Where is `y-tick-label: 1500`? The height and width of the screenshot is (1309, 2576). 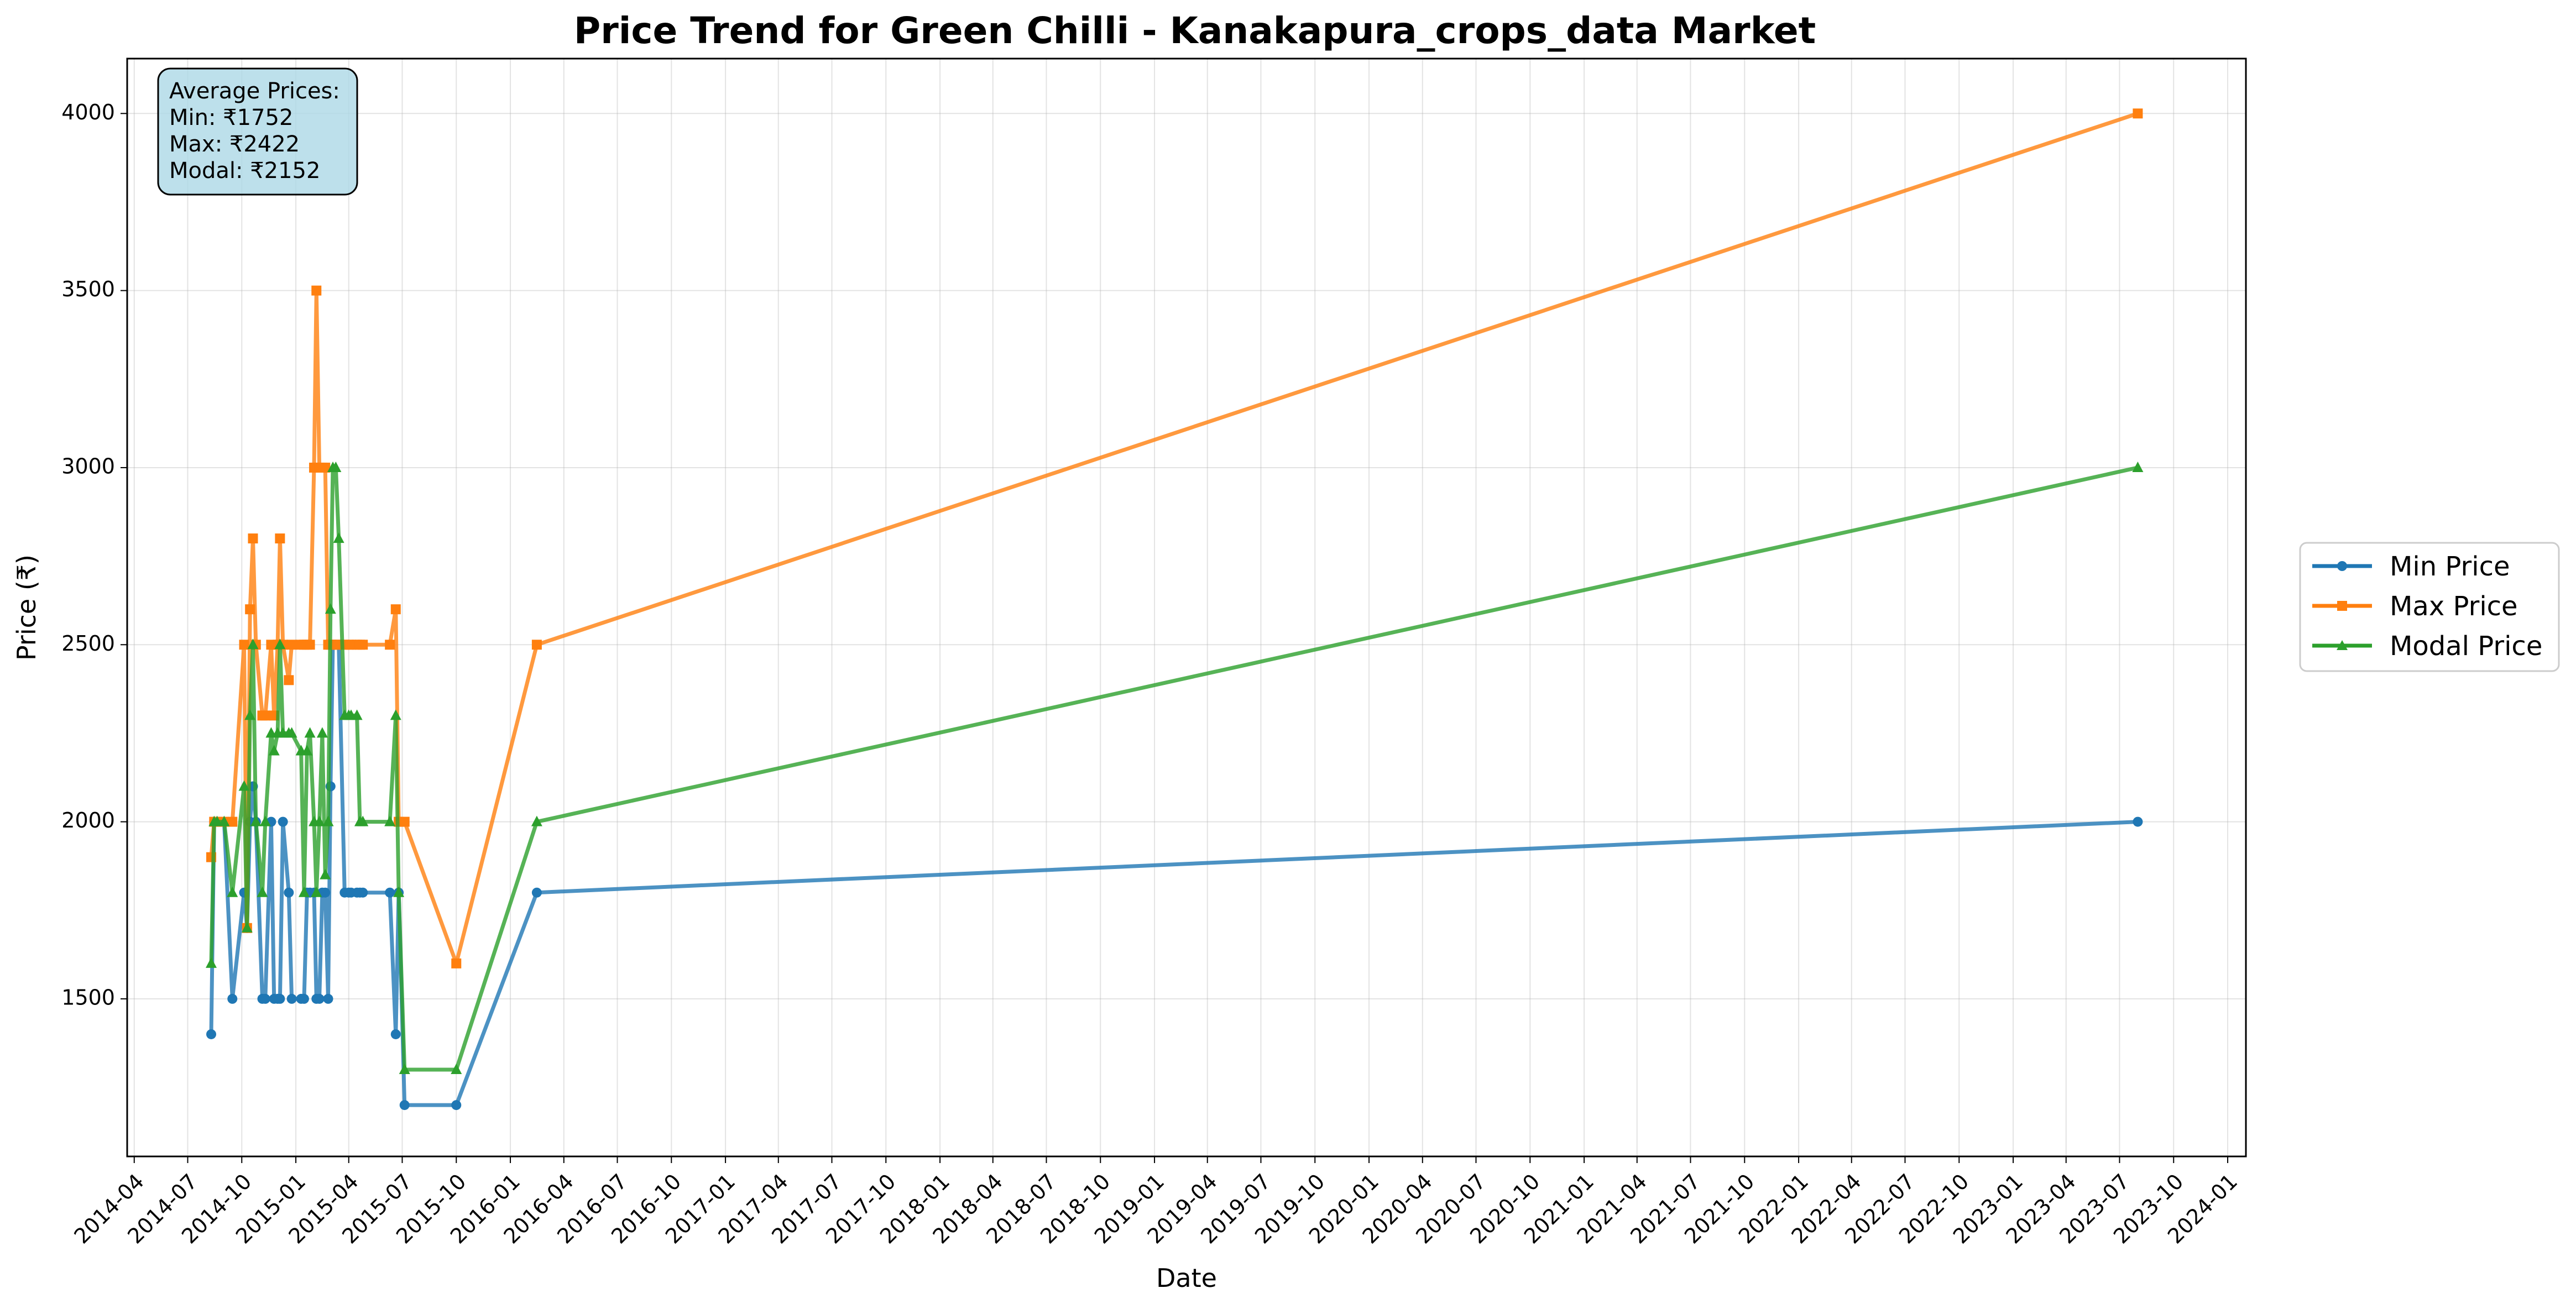 y-tick-label: 1500 is located at coordinates (88, 997).